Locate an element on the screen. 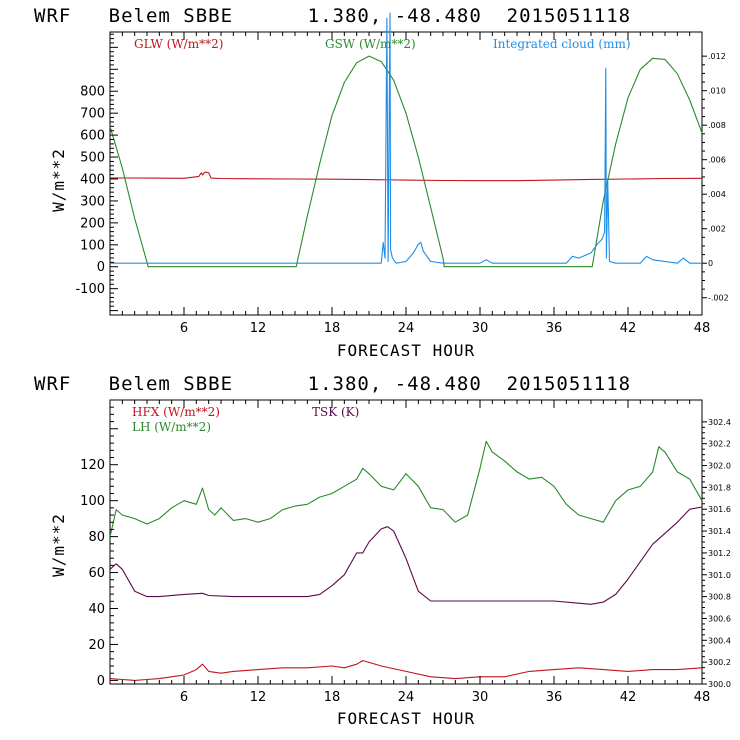 This screenshot has width=740, height=740. chart-top-y-tick-label: 400 is located at coordinates (92, 179).